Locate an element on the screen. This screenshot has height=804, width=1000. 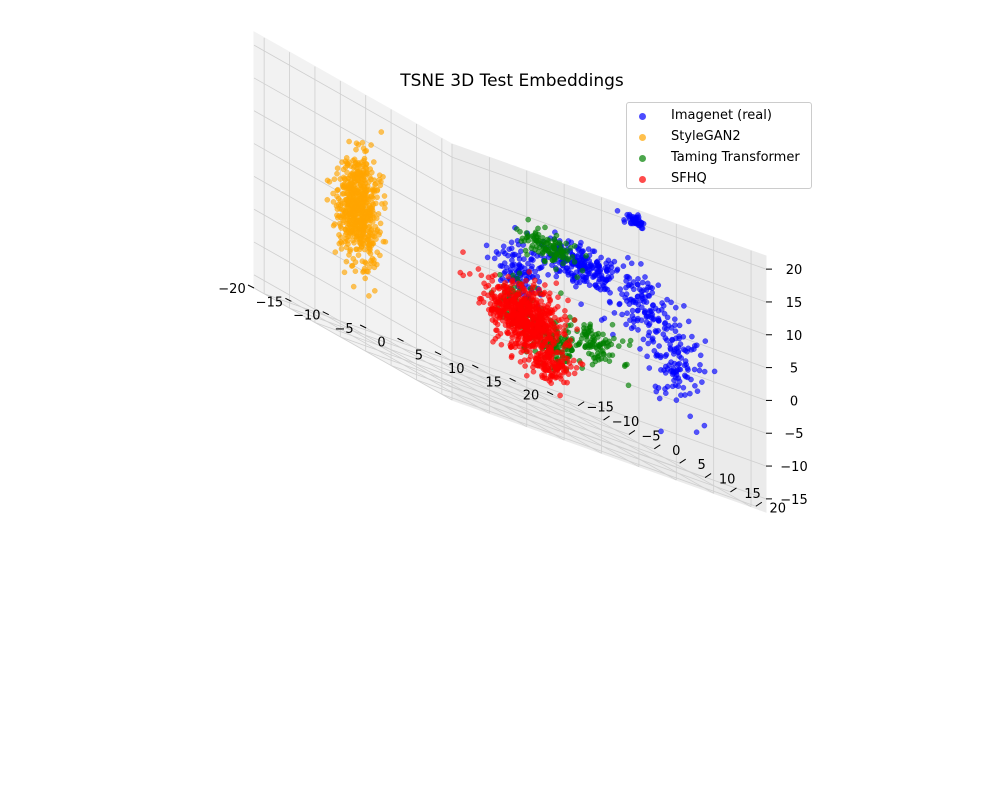
y-tick-label: 15 is located at coordinates (752, 494).